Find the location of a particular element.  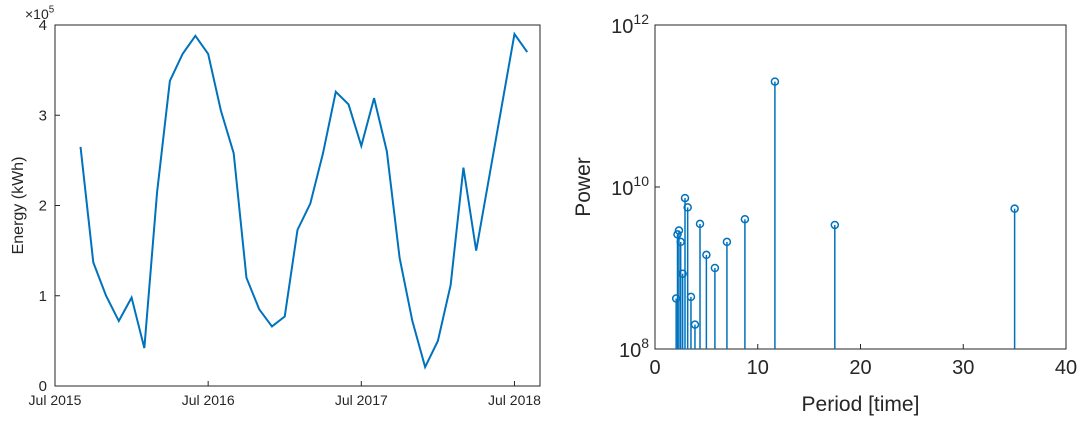

x-tick-label: 0 is located at coordinates (654, 368).